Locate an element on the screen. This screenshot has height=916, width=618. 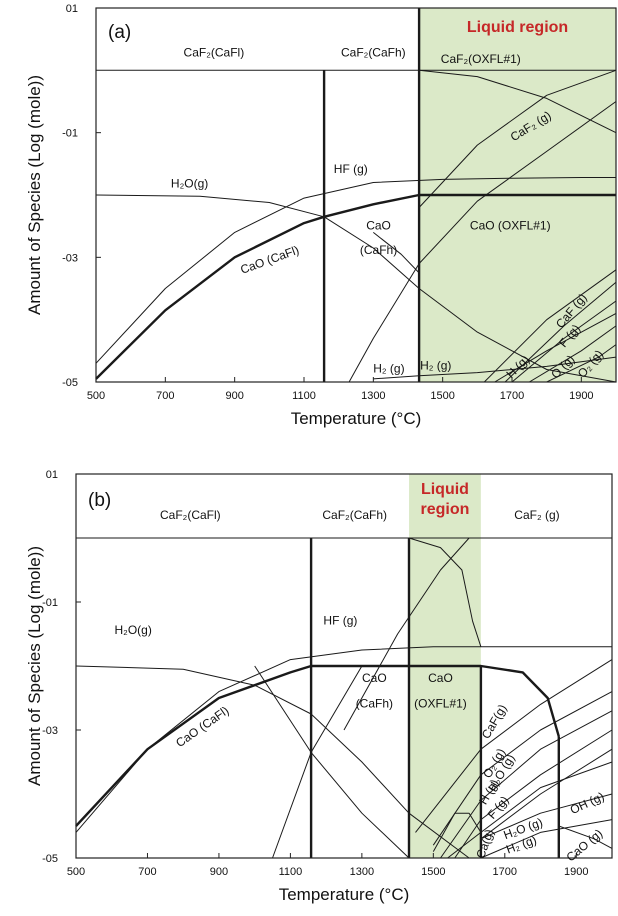
liquid-region-label: Liquid is located at coordinates (445, 489).